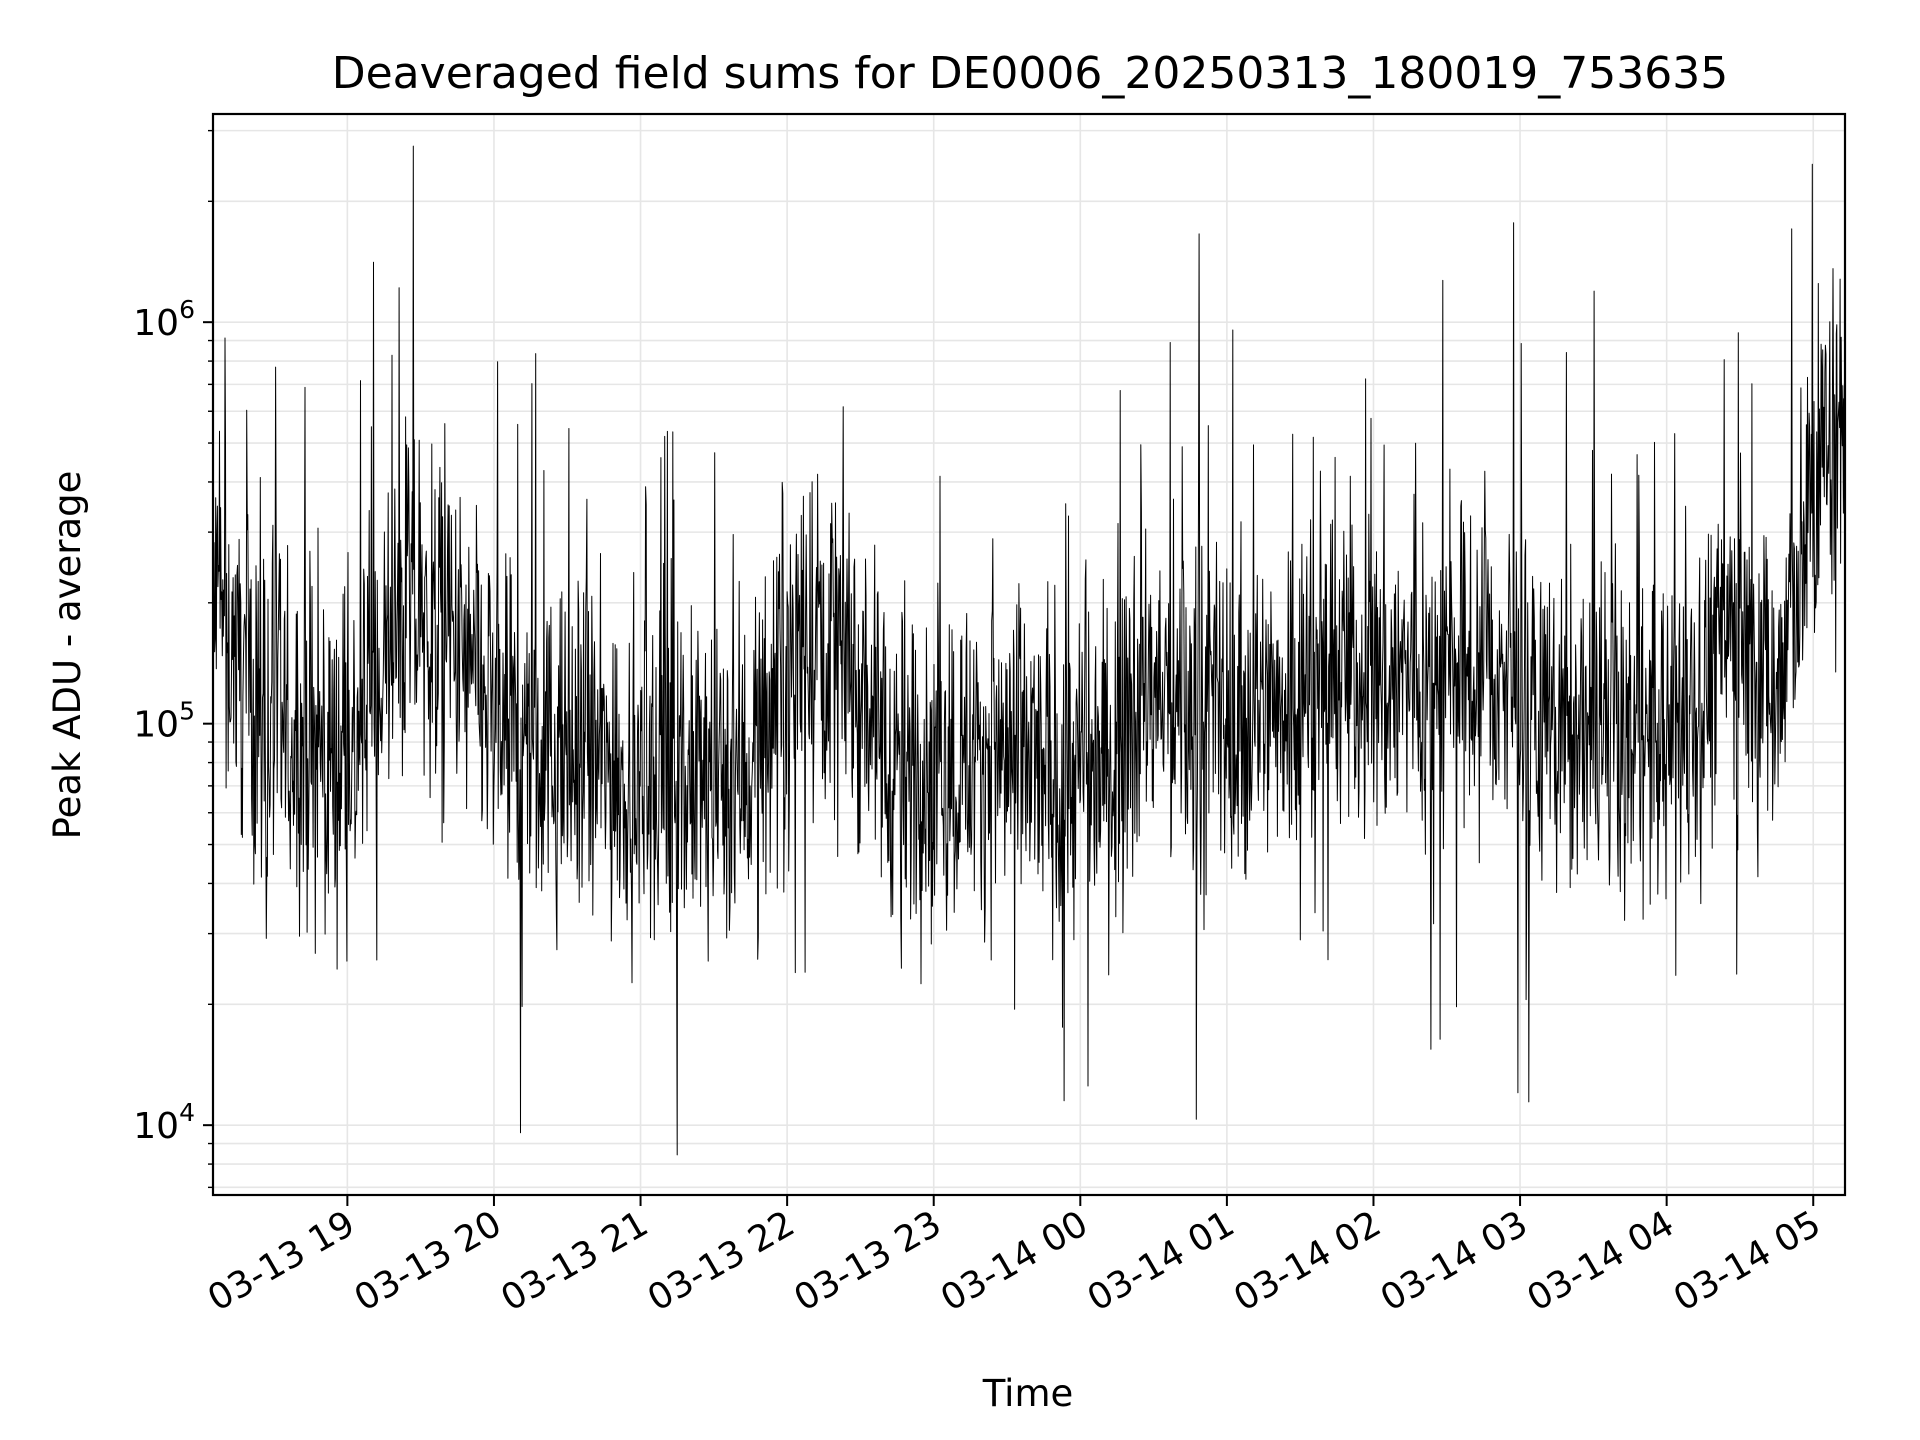 Image resolution: width=1920 pixels, height=1440 pixels. What do you see at coordinates (164, 1122) in the screenshot?
I see `y-tick-label: 10⁴` at bounding box center [164, 1122].